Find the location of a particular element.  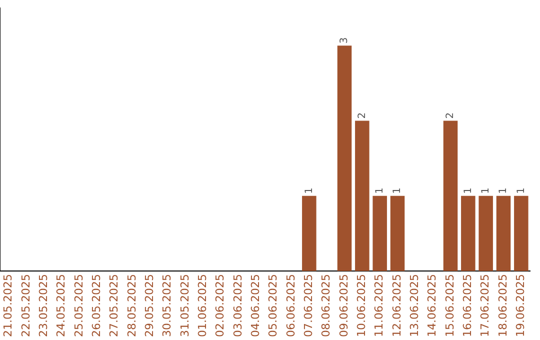

x-tick-label: 06.06.2025 is located at coordinates (291, 306).